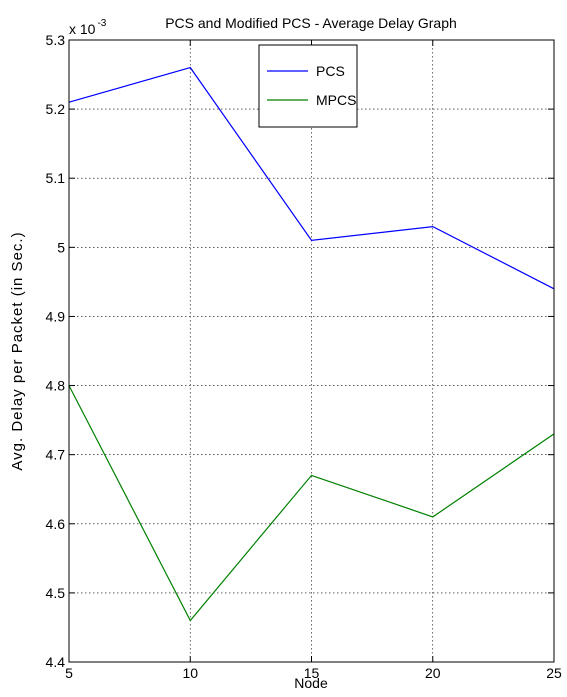 This screenshot has height=697, width=567. Describe the element at coordinates (336, 100) in the screenshot. I see `legend-label-mpcs: MPCS` at that location.